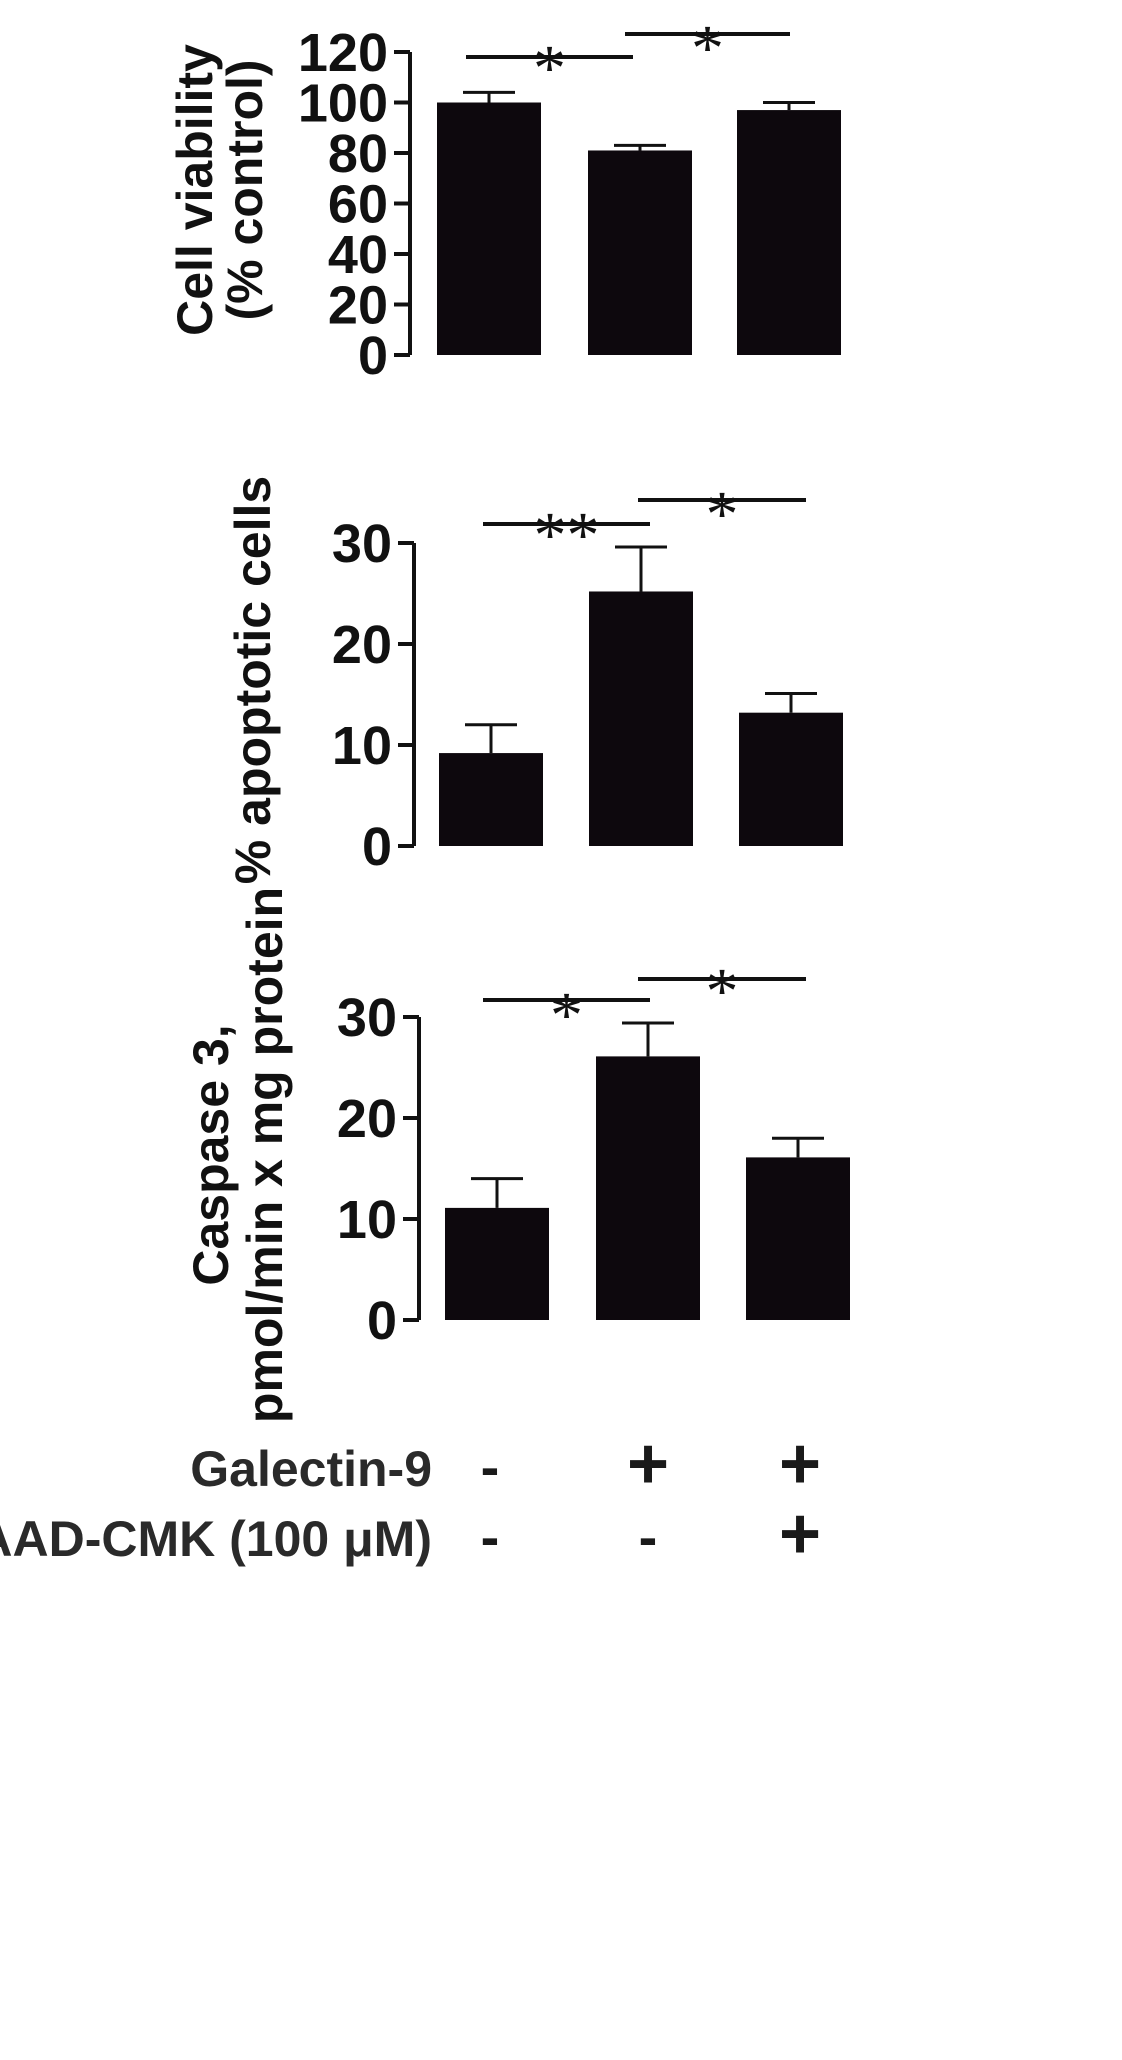 This screenshot has height=2060, width=1122. Describe the element at coordinates (358, 255) in the screenshot. I see `y-tick-label: 40` at that location.